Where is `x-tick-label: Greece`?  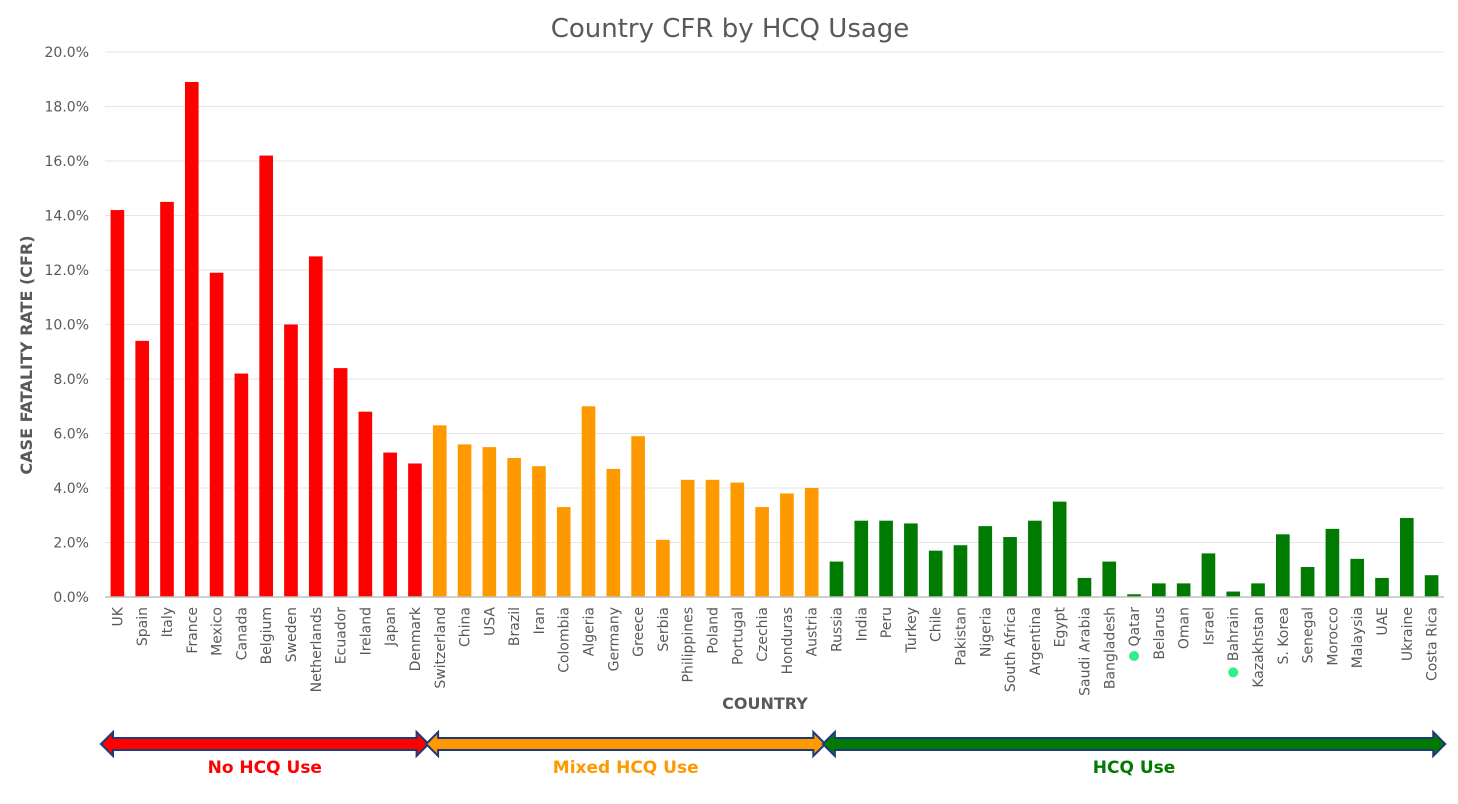
x-tick-label: Greece is located at coordinates (639, 632).